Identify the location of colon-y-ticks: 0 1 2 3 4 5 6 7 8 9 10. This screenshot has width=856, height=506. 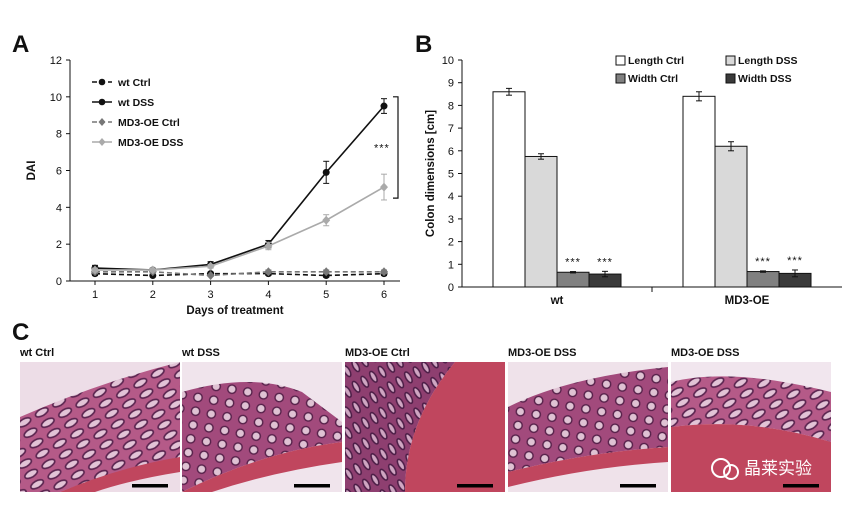
(452, 174).